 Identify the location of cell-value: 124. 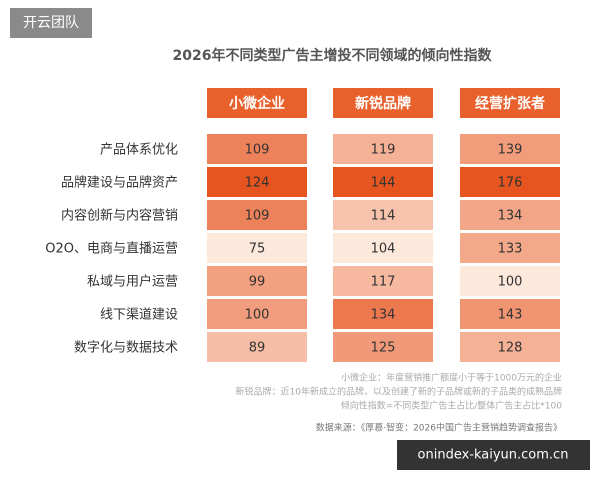
(257, 183).